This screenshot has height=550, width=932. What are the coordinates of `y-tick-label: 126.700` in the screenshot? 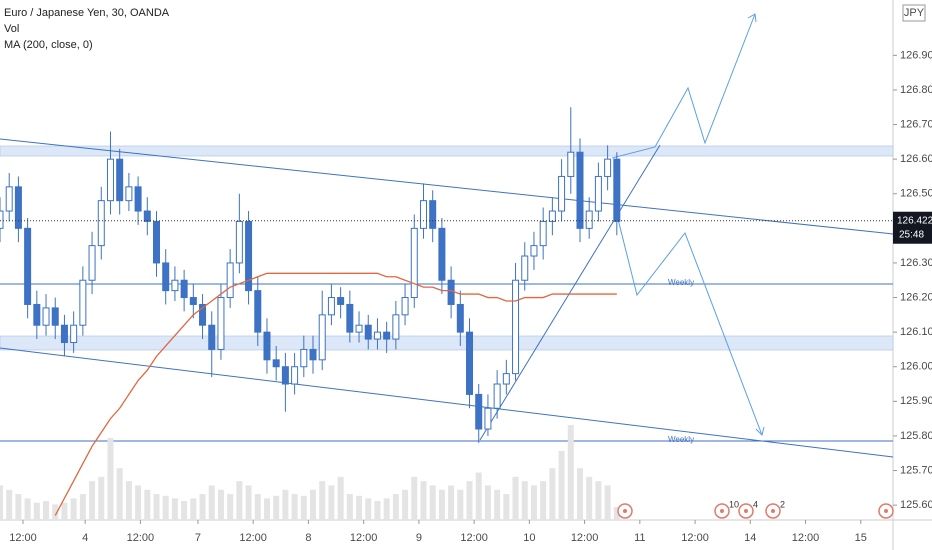 It's located at (916, 124).